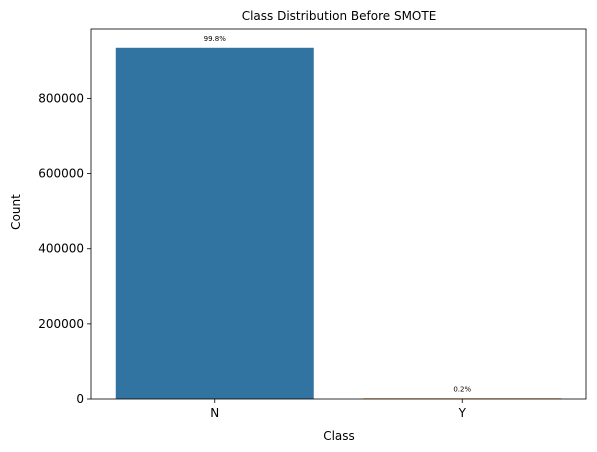  I want to click on y-tick-label: 0, so click(80, 399).